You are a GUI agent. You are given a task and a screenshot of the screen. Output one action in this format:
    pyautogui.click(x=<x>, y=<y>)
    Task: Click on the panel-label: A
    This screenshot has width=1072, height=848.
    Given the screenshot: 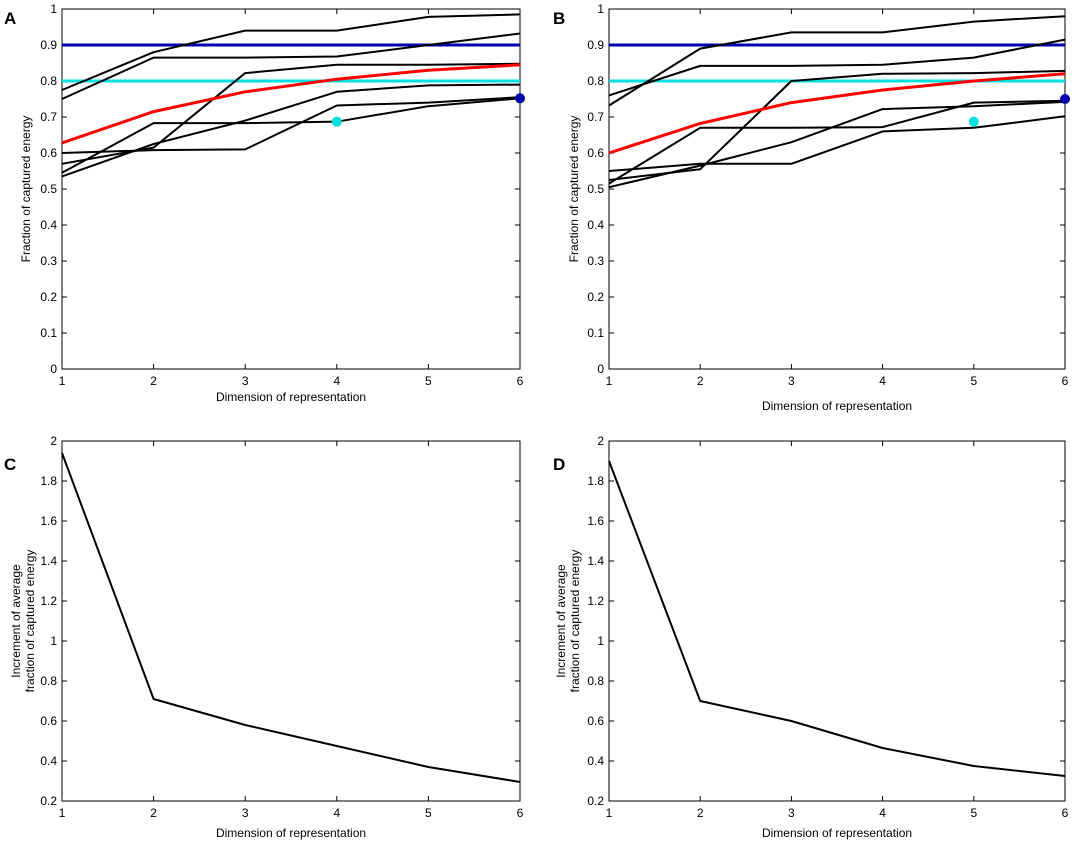 What is the action you would take?
    pyautogui.click(x=10, y=18)
    